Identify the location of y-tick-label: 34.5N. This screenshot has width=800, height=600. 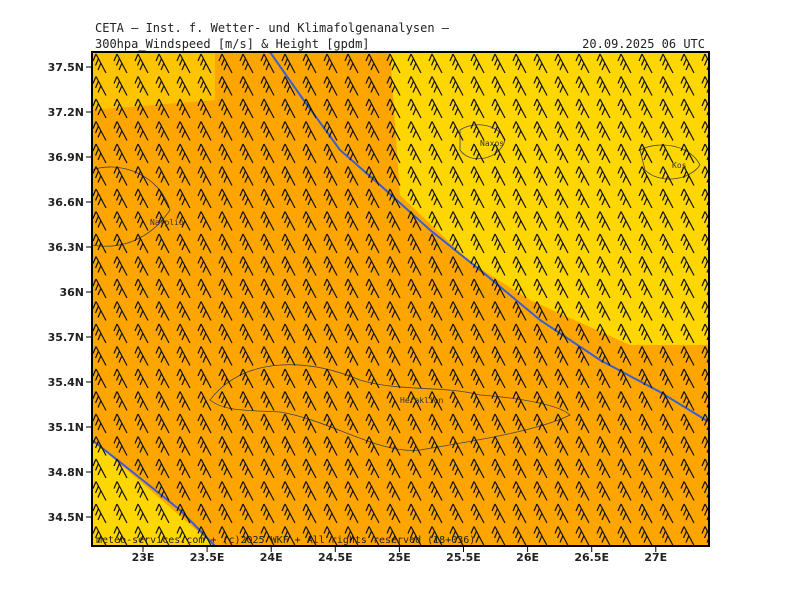
(66, 517).